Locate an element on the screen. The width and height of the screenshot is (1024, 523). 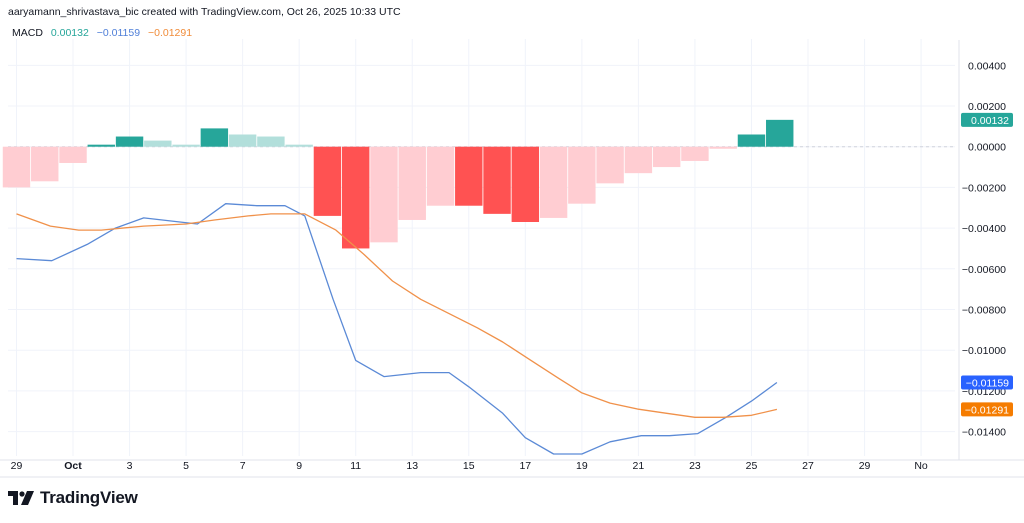
time-axis-tick-label: 15 is located at coordinates (469, 466).